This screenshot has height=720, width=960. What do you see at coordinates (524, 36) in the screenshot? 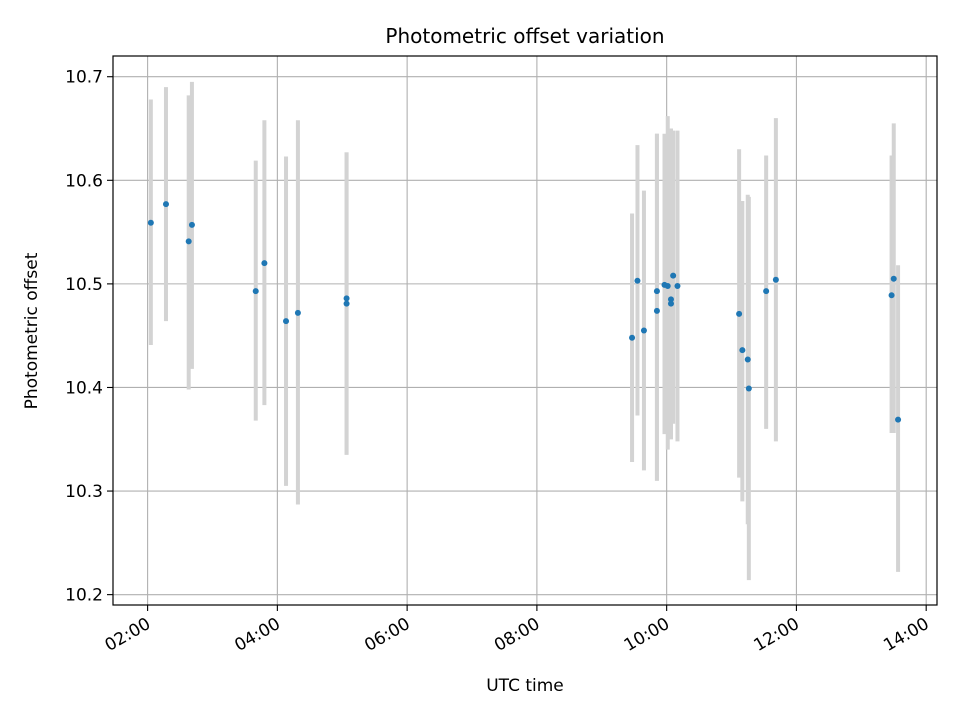
I see `chart-title: Photometric offset variation` at bounding box center [524, 36].